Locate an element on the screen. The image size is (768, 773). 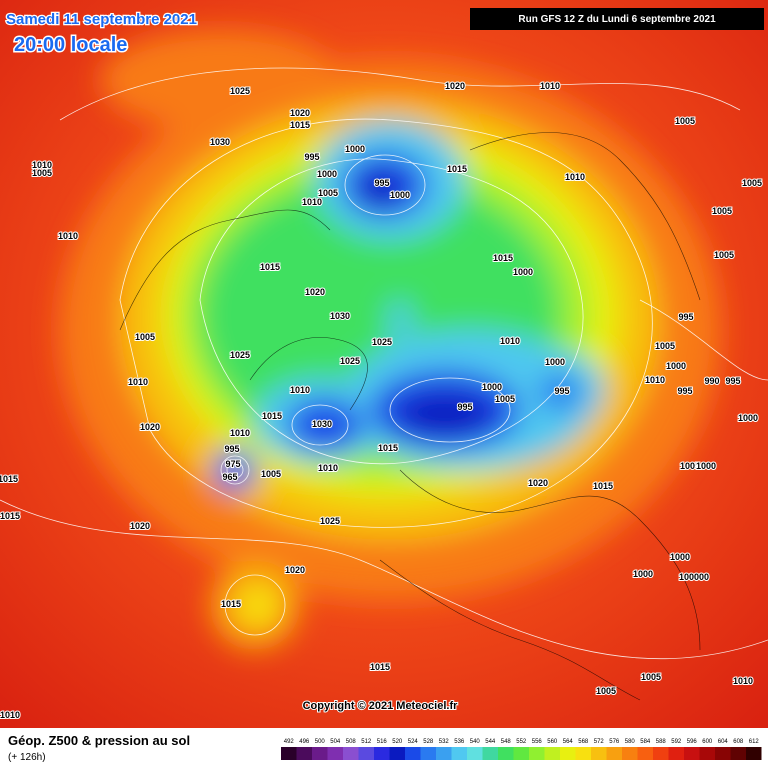
scale-label: 604 is located at coordinates (723, 742).